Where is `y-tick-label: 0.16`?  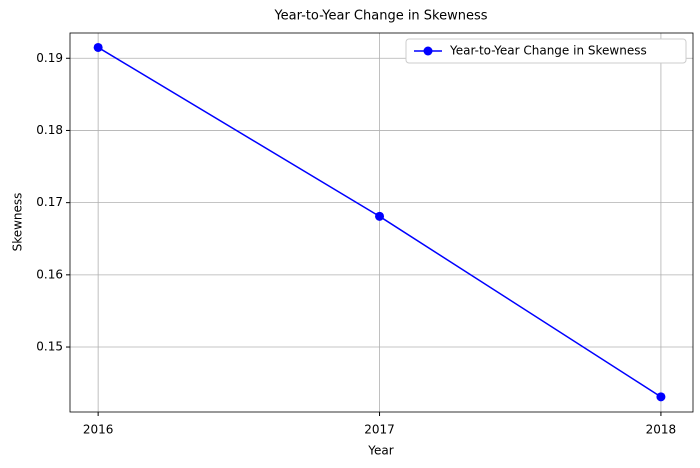 y-tick-label: 0.16 is located at coordinates (49, 274).